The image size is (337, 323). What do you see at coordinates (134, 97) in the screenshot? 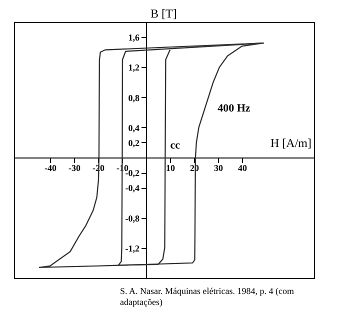
I see `y-tick-label: 0,8` at bounding box center [134, 97].